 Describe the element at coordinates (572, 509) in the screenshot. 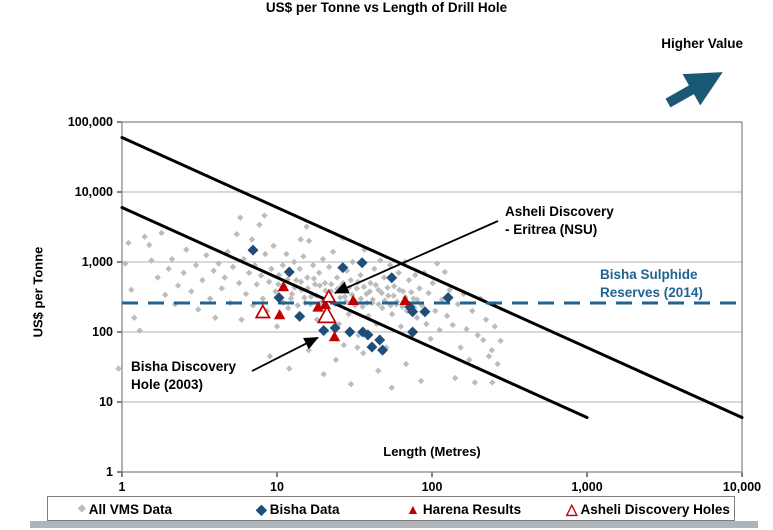

I see `open-triangle-icon: △` at that location.